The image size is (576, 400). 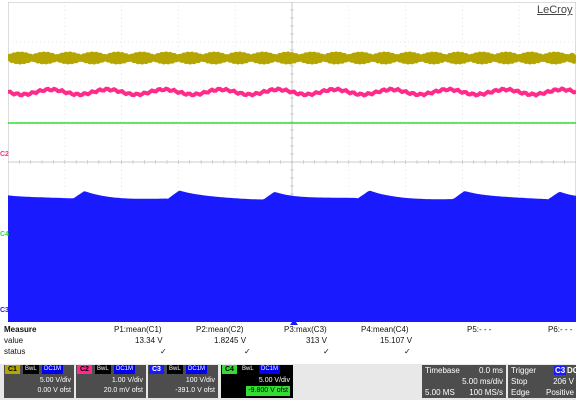 What do you see at coordinates (163, 351) in the screenshot?
I see `param-status-p1: ✓` at bounding box center [163, 351].